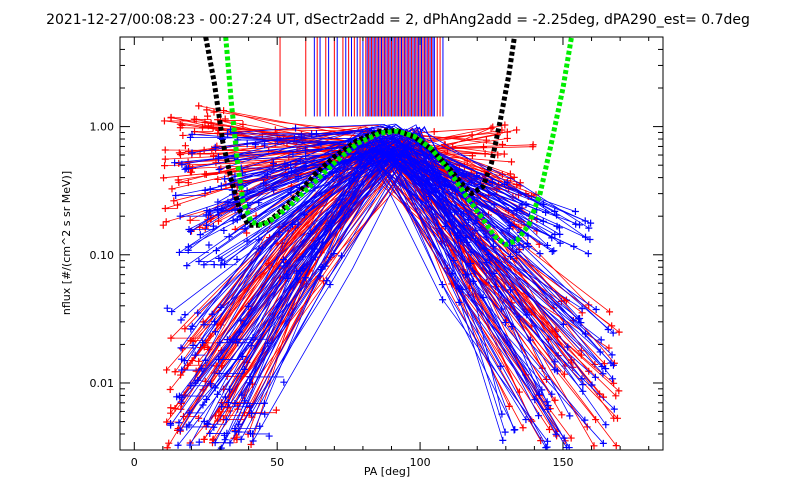 The width and height of the screenshot is (800, 500). What do you see at coordinates (102, 383) in the screenshot?
I see `y-tick-label: 0.01` at bounding box center [102, 383].